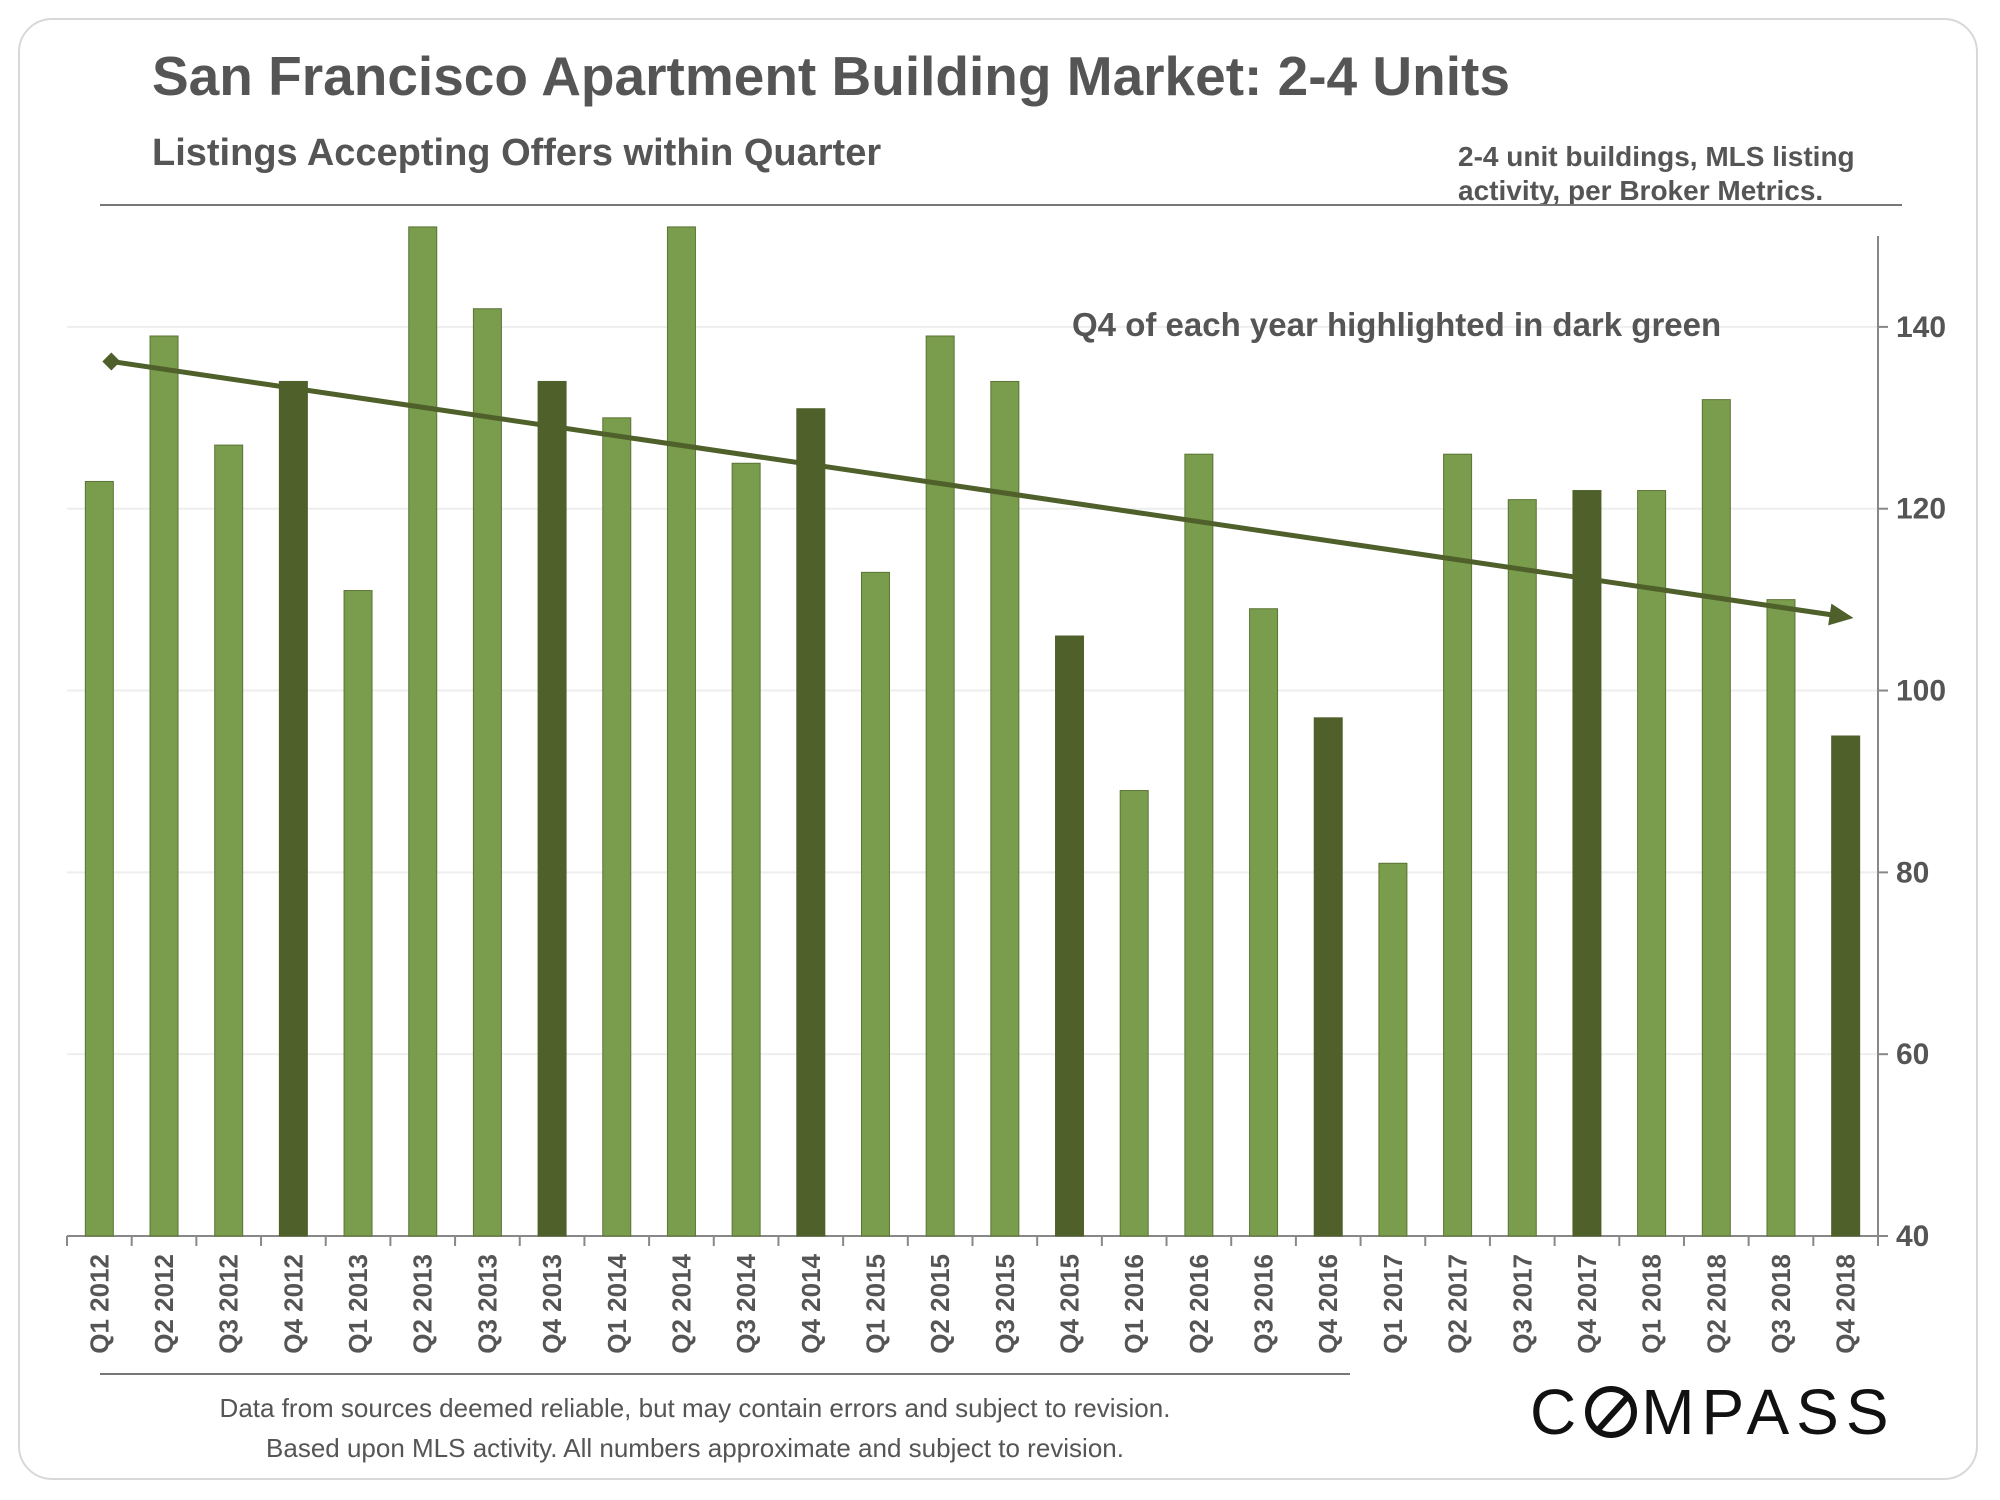 This screenshot has width=2000, height=1500. What do you see at coordinates (1921, 691) in the screenshot?
I see `y-tick-label: 100` at bounding box center [1921, 691].